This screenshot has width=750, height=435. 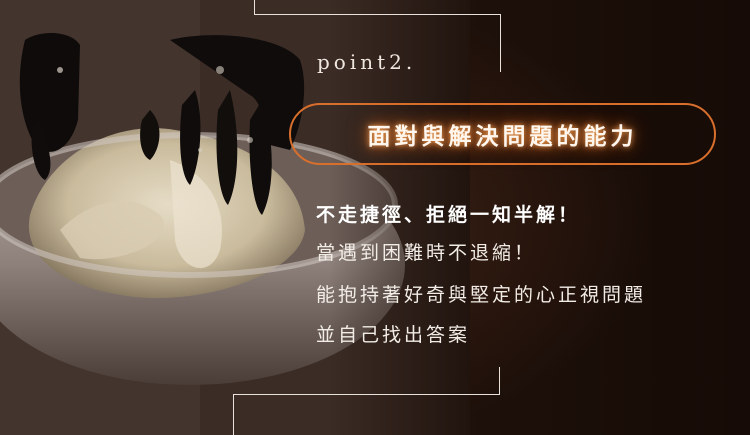 I want to click on title-pill: 面對與解決問題的能力, so click(x=502, y=134).